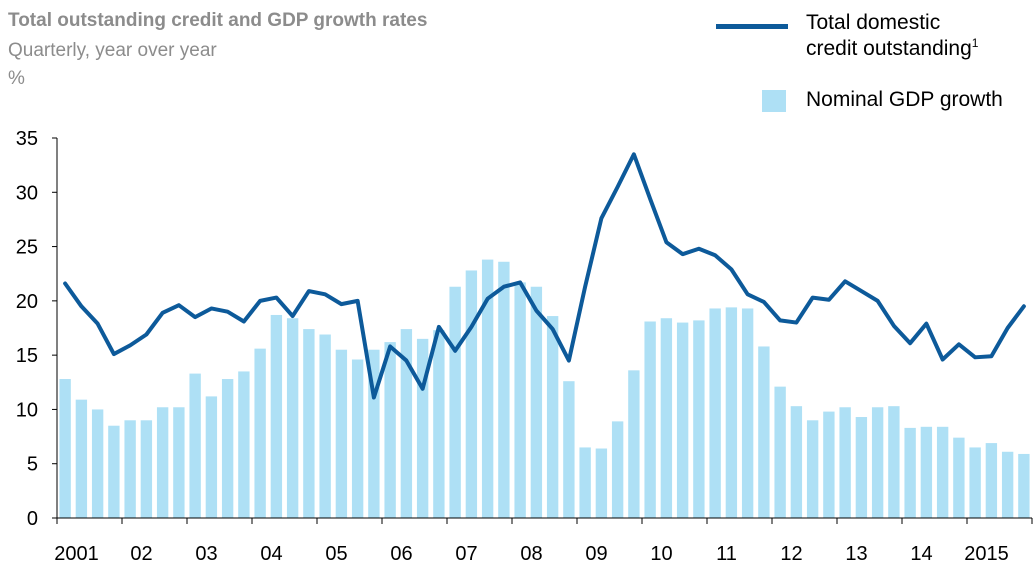 Image resolution: width=1036 pixels, height=566 pixels. Describe the element at coordinates (32, 465) in the screenshot. I see `y-tick-label: 5` at that location.